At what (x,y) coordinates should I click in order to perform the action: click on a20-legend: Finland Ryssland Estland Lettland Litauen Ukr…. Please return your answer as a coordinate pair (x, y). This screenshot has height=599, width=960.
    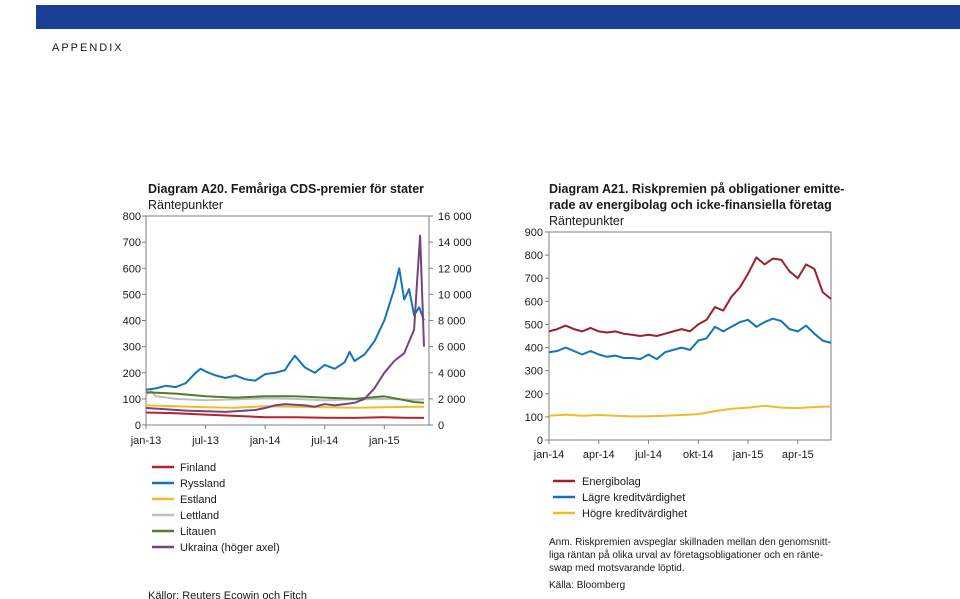
    Looking at the image, I should click on (216, 508).